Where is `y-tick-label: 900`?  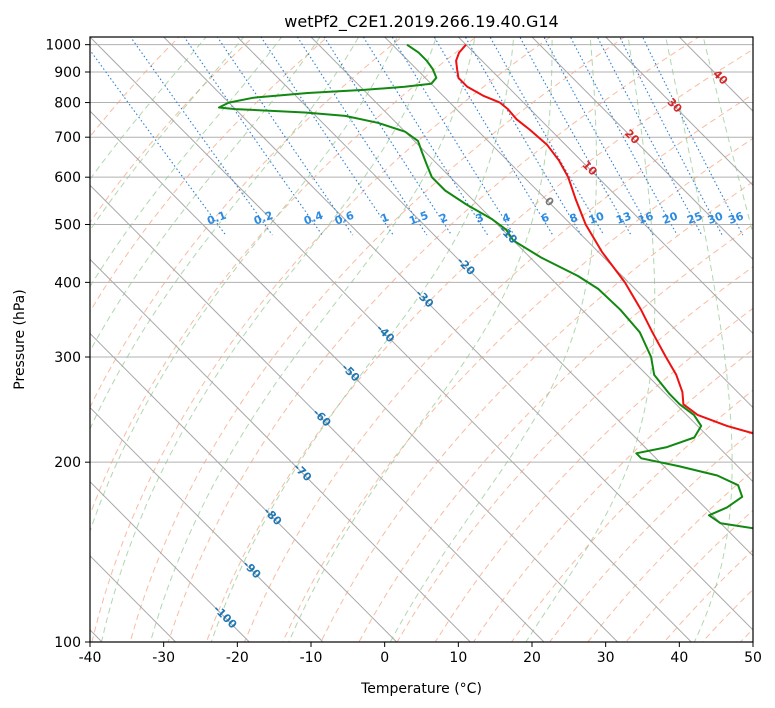 y-tick-label: 900 is located at coordinates (67, 73).